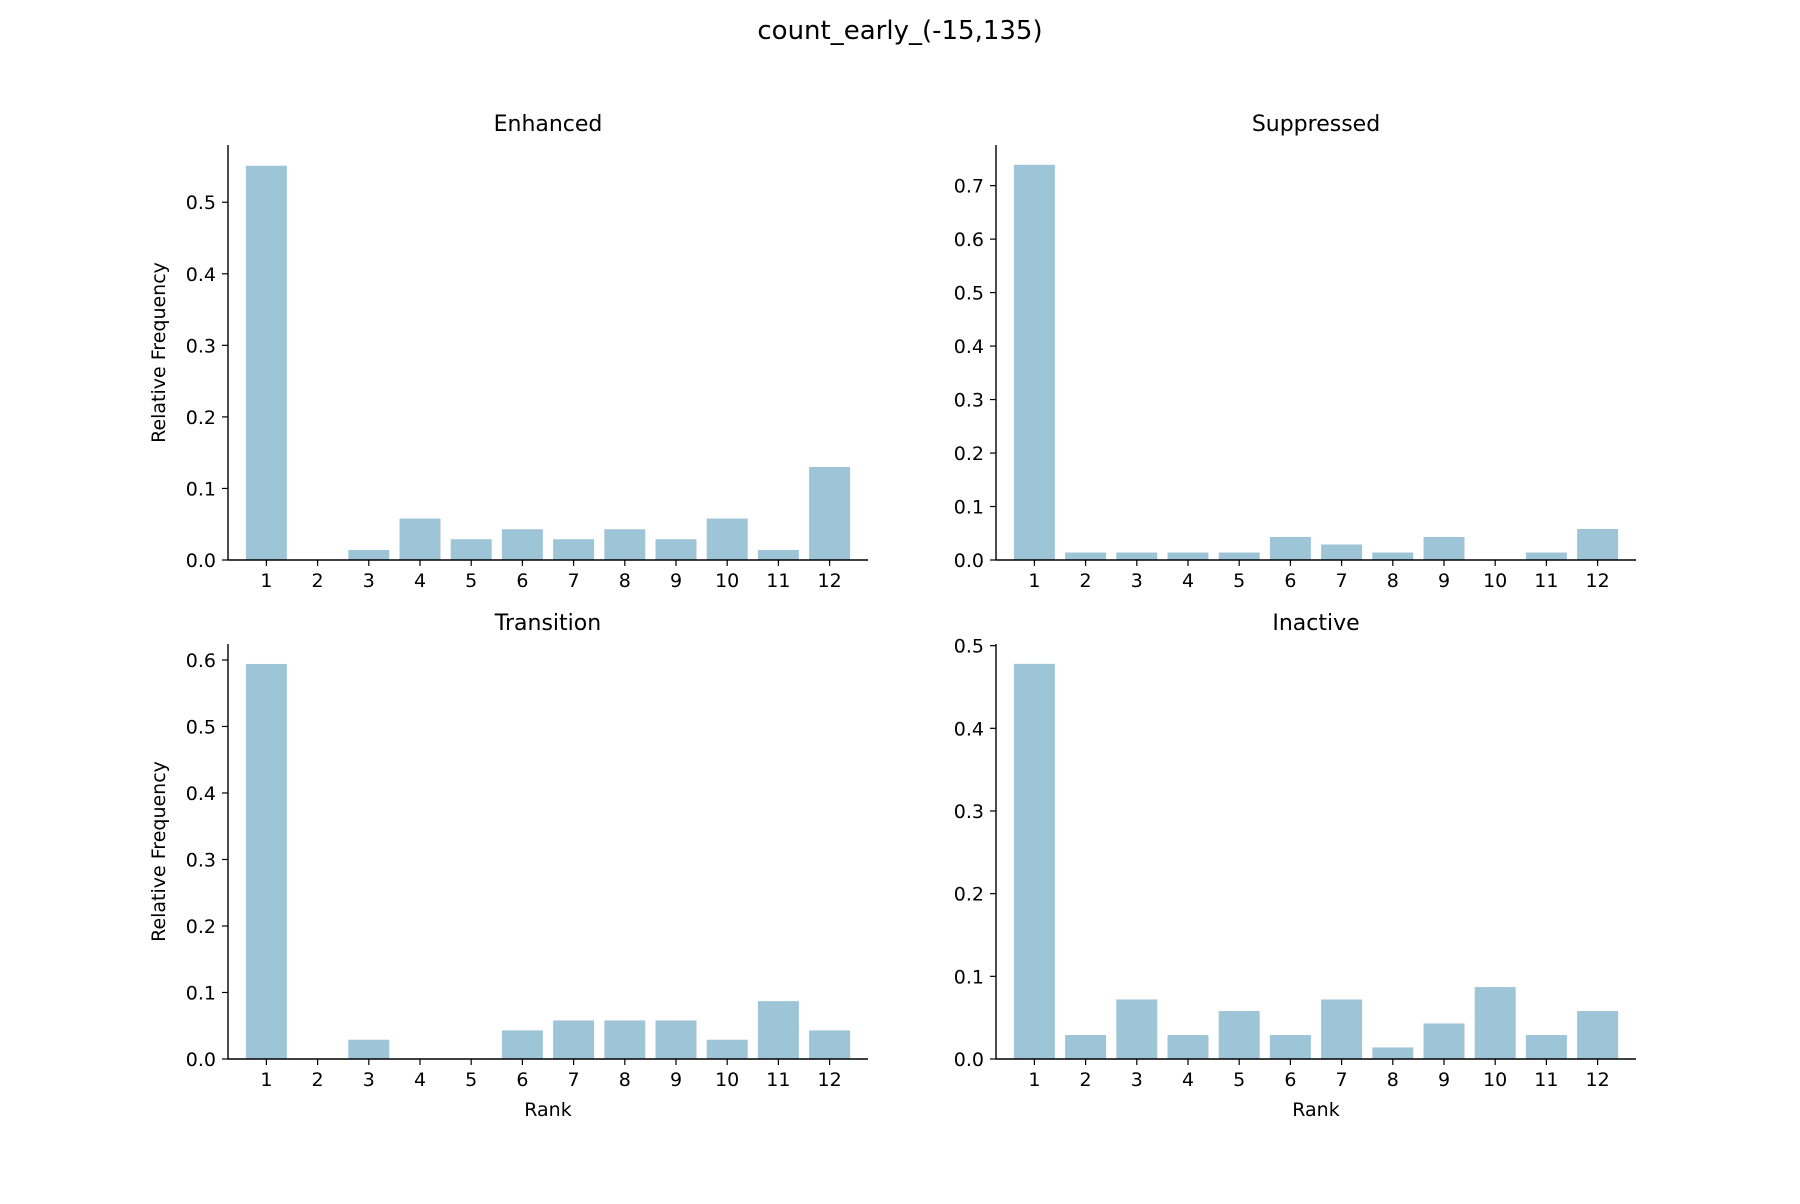 Image resolution: width=1800 pixels, height=1204 pixels. What do you see at coordinates (369, 1080) in the screenshot?
I see `x-tick-label-transition-3: 3` at bounding box center [369, 1080].